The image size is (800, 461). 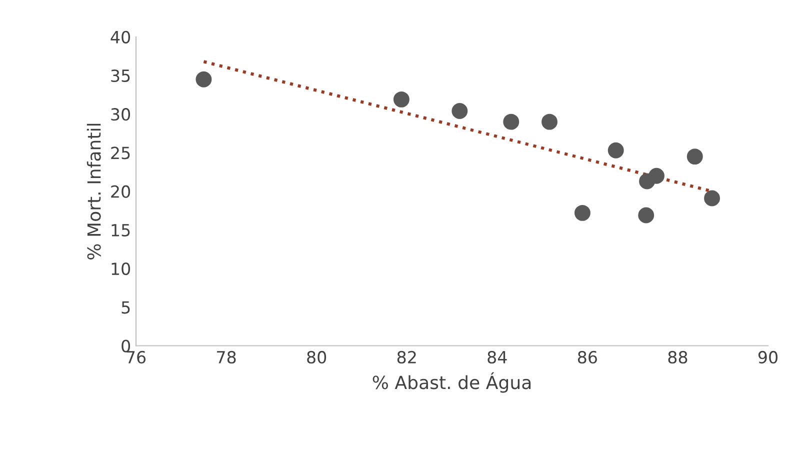 What do you see at coordinates (120, 153) in the screenshot?
I see `y-tick-label: 25` at bounding box center [120, 153].